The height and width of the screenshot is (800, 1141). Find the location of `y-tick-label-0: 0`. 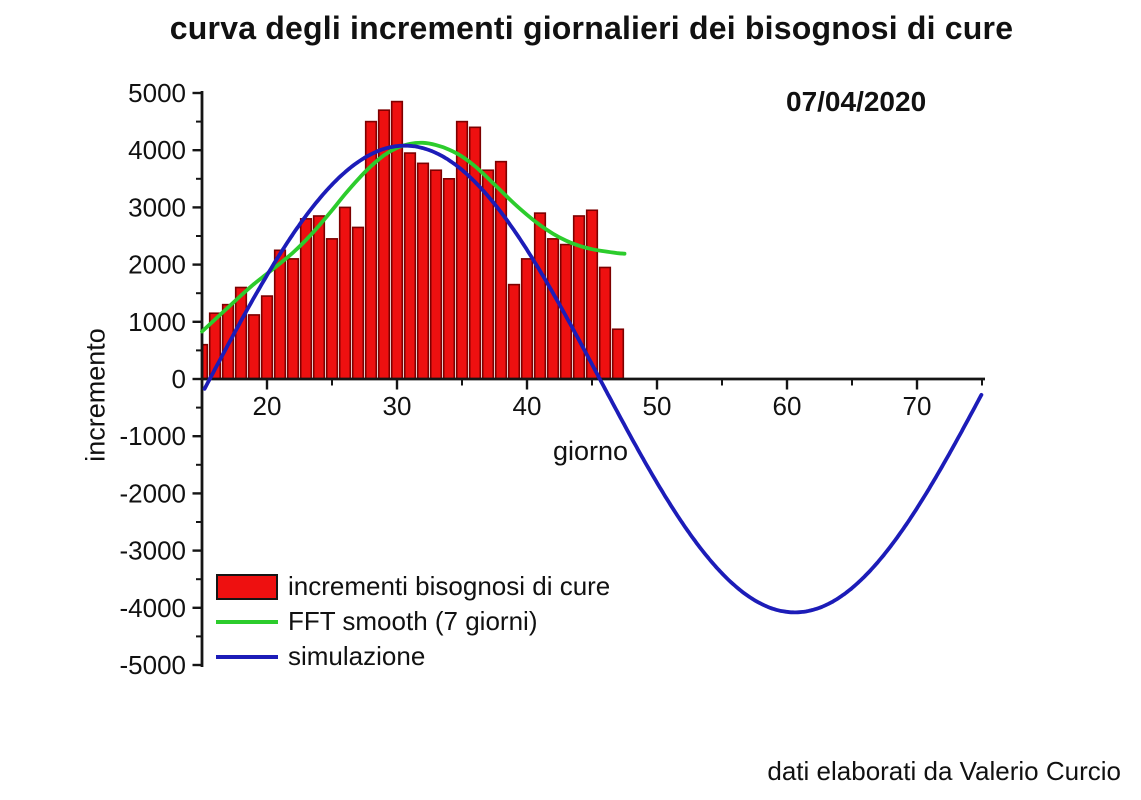

y-tick-label-0: 0 is located at coordinates (179, 379).